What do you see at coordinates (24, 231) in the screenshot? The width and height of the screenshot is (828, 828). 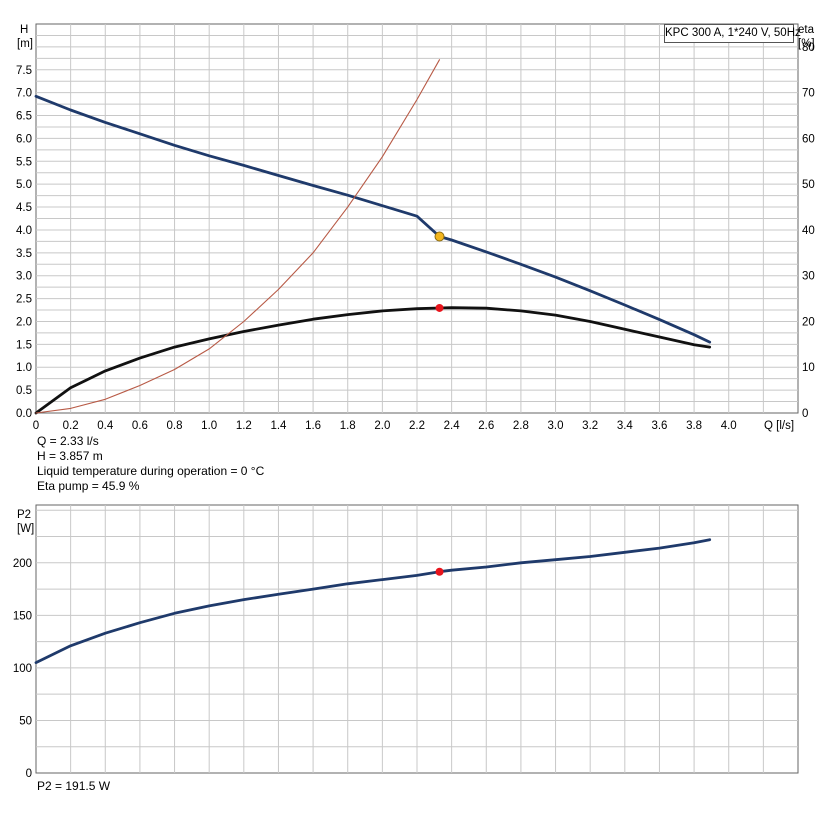 I see `top-y-tick-label: 4.0` at bounding box center [24, 231].